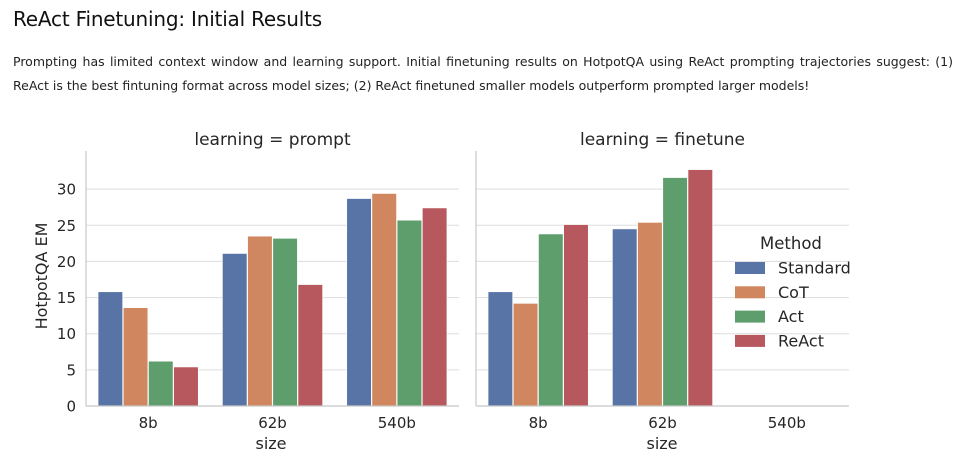 The height and width of the screenshot is (470, 980). What do you see at coordinates (435, 307) in the screenshot?
I see `bar-react-540b` at bounding box center [435, 307].